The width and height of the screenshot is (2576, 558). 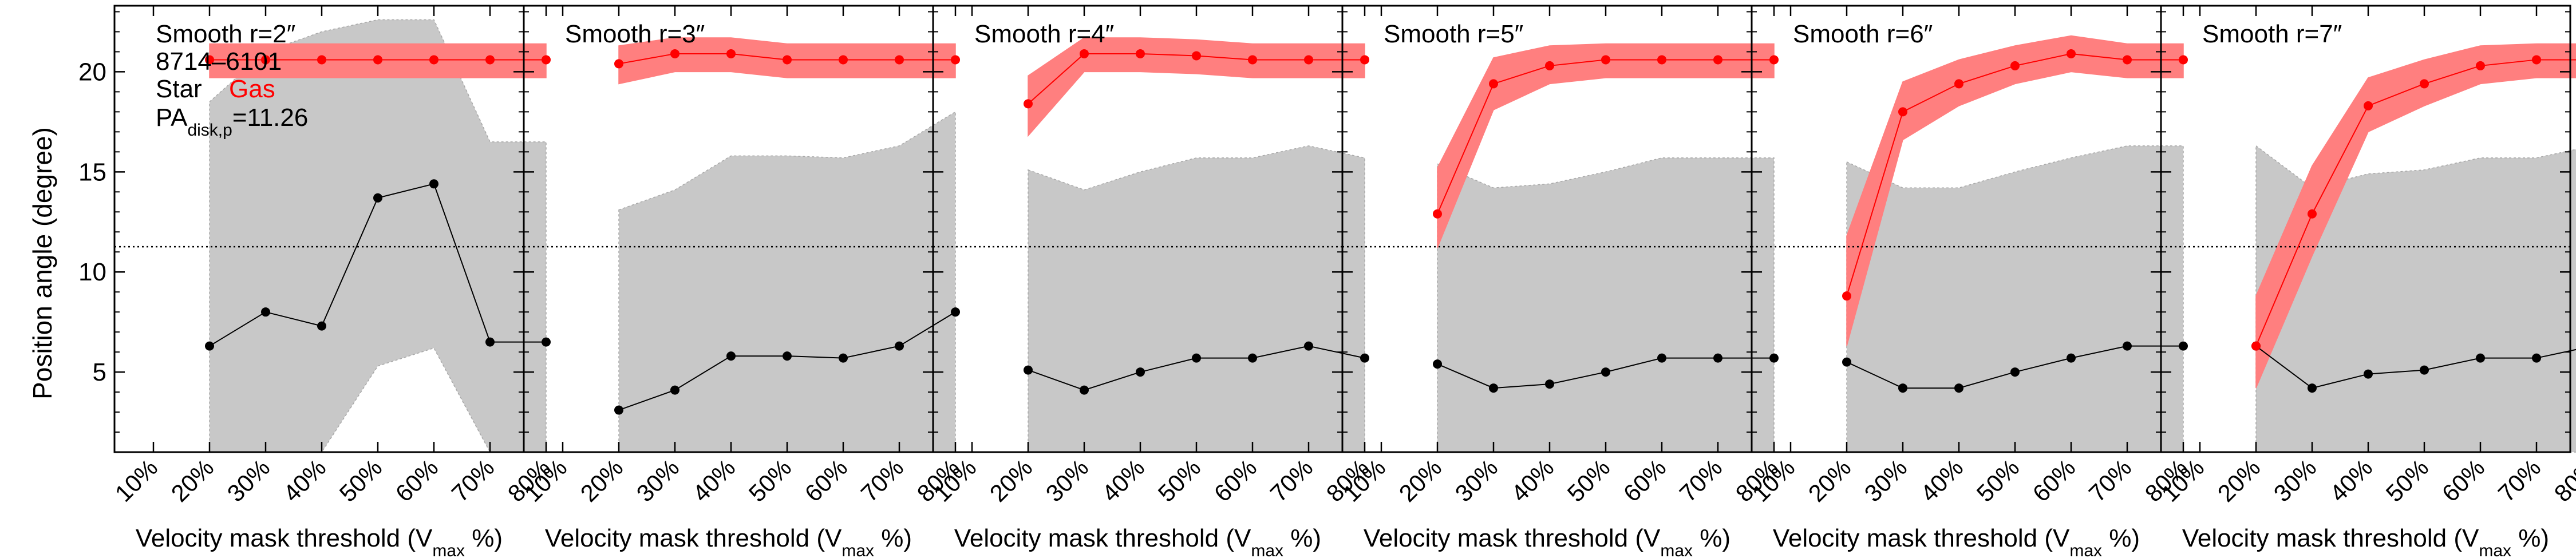 I want to click on panel-frame, so click(x=2365, y=229).